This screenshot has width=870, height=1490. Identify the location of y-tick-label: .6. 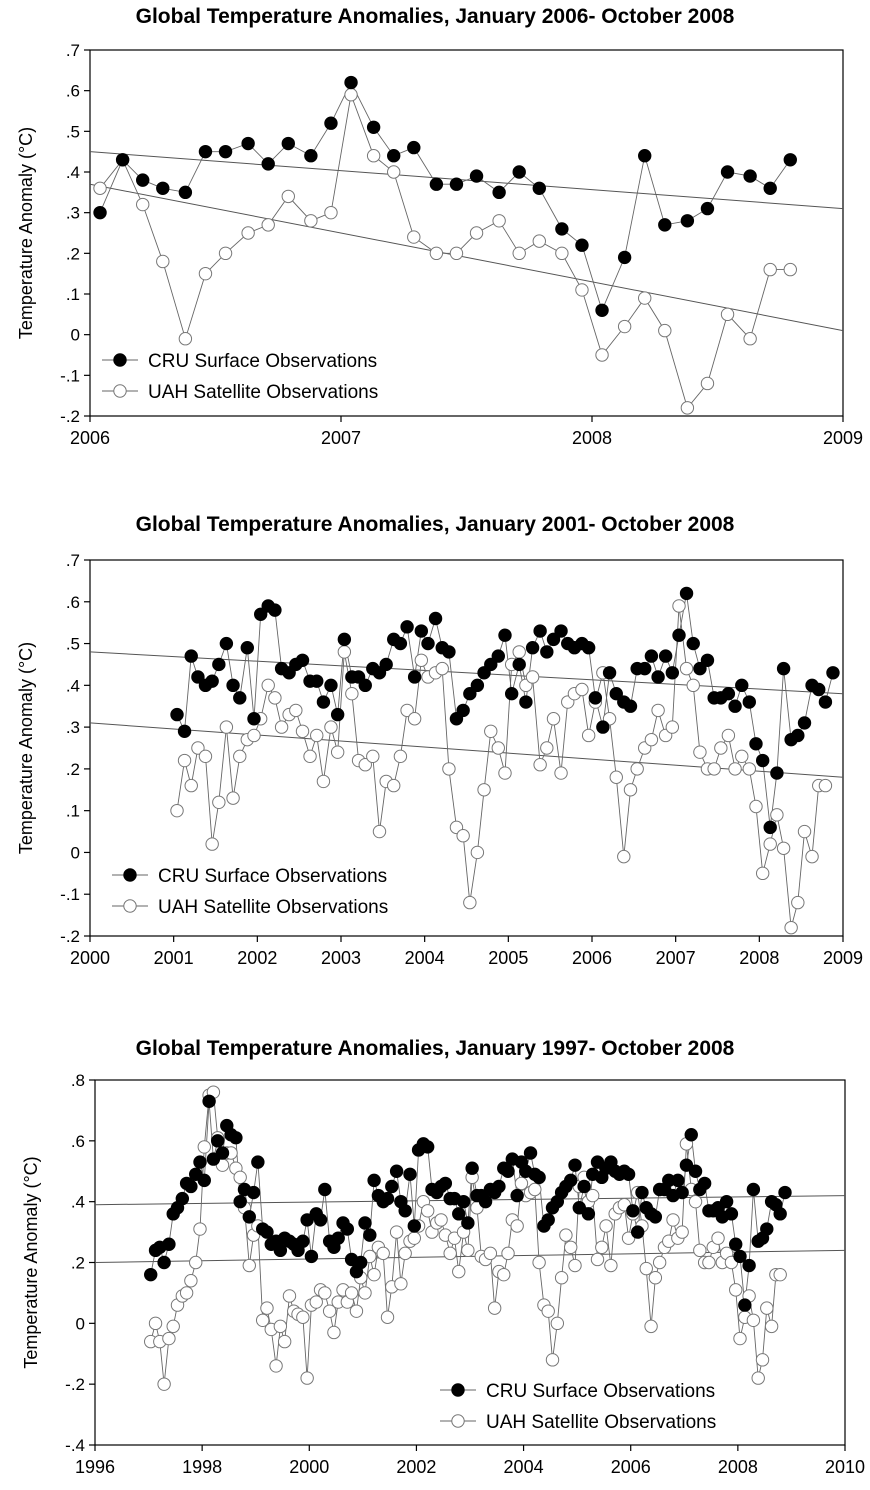
(73, 602).